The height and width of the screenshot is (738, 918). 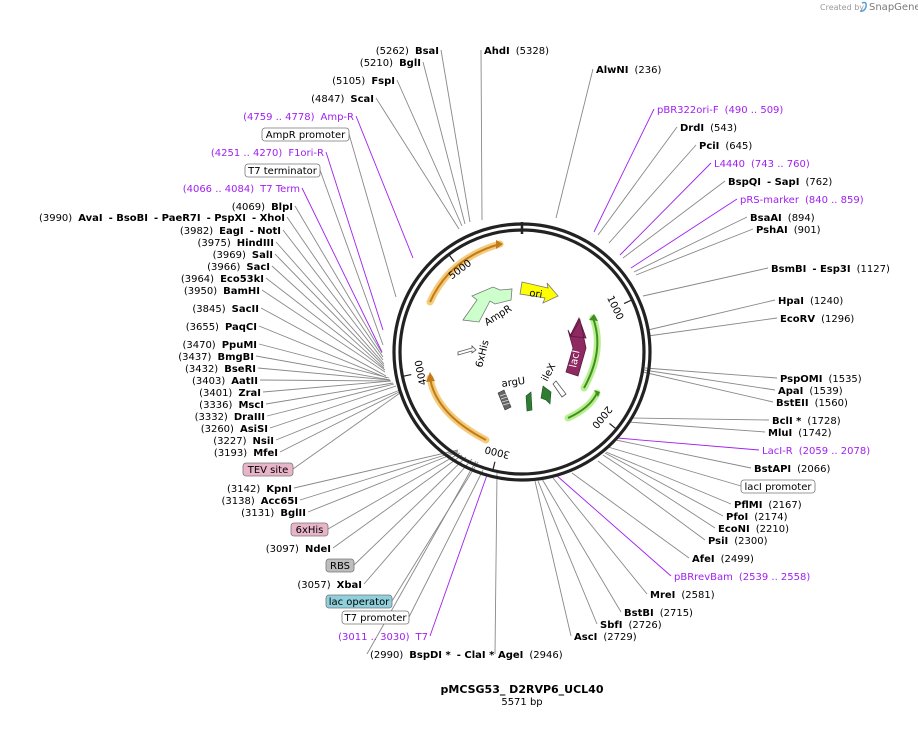 I want to click on site-label-segment: NsiI, so click(x=263, y=441).